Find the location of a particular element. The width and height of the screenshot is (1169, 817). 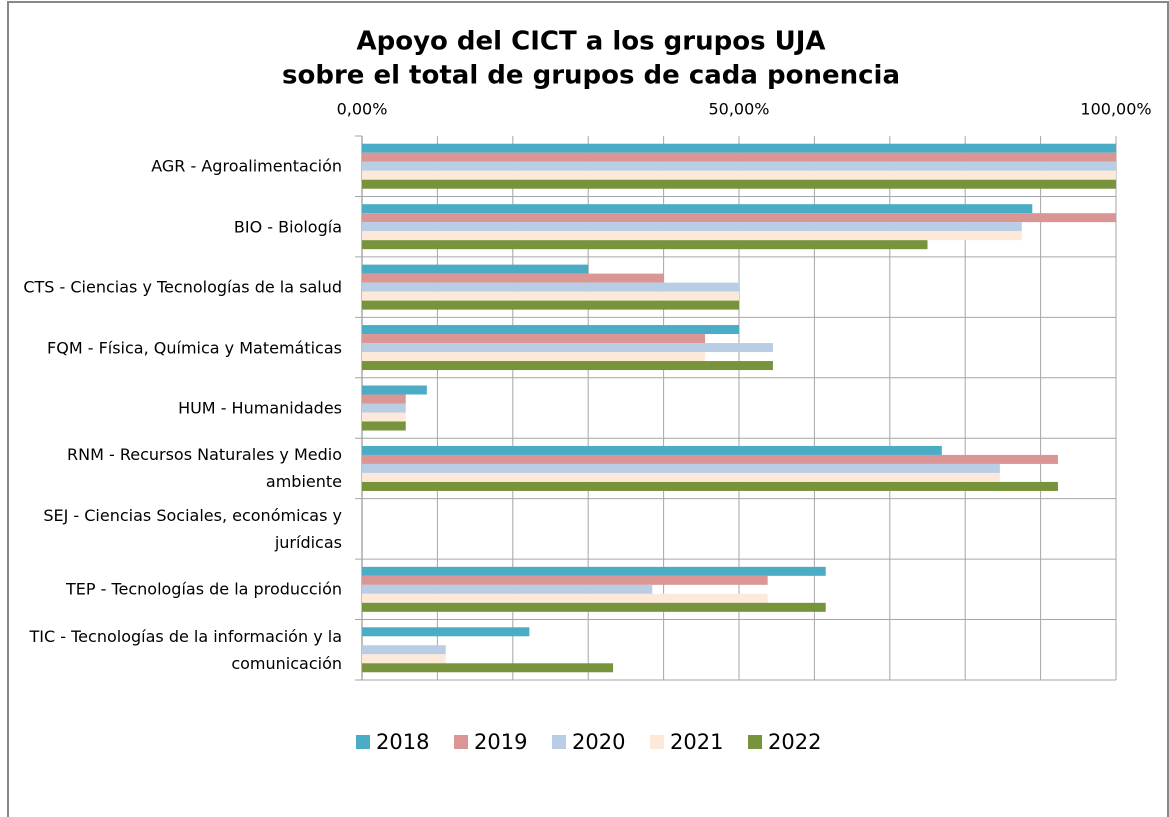

y-tick-label: TEP - Tecnologías de la producción is located at coordinates (203, 589).